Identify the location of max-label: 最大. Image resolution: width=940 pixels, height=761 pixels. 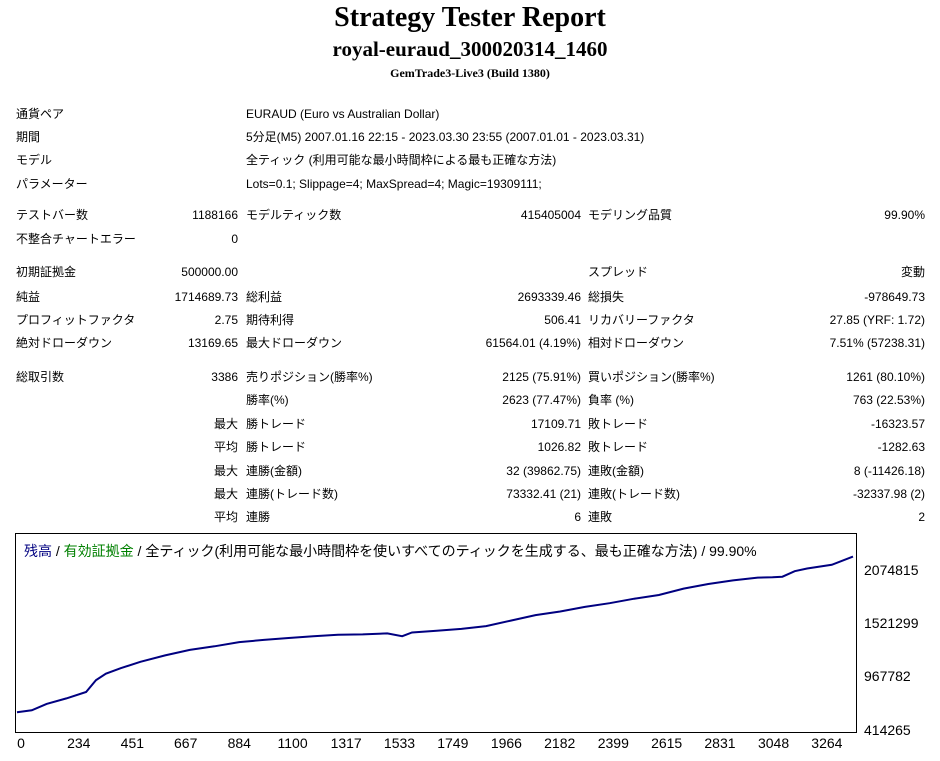
(225, 424).